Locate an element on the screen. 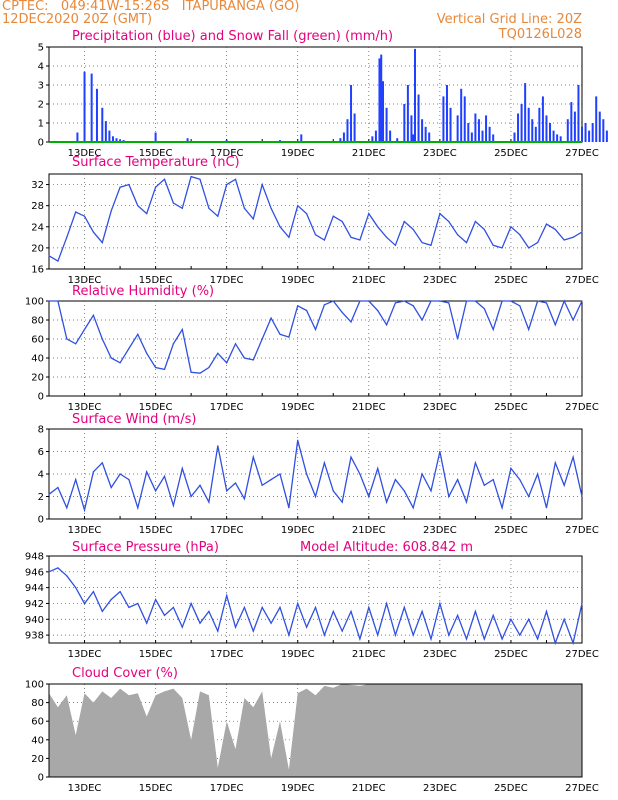  y-tick-label: 948 is located at coordinates (34, 557).